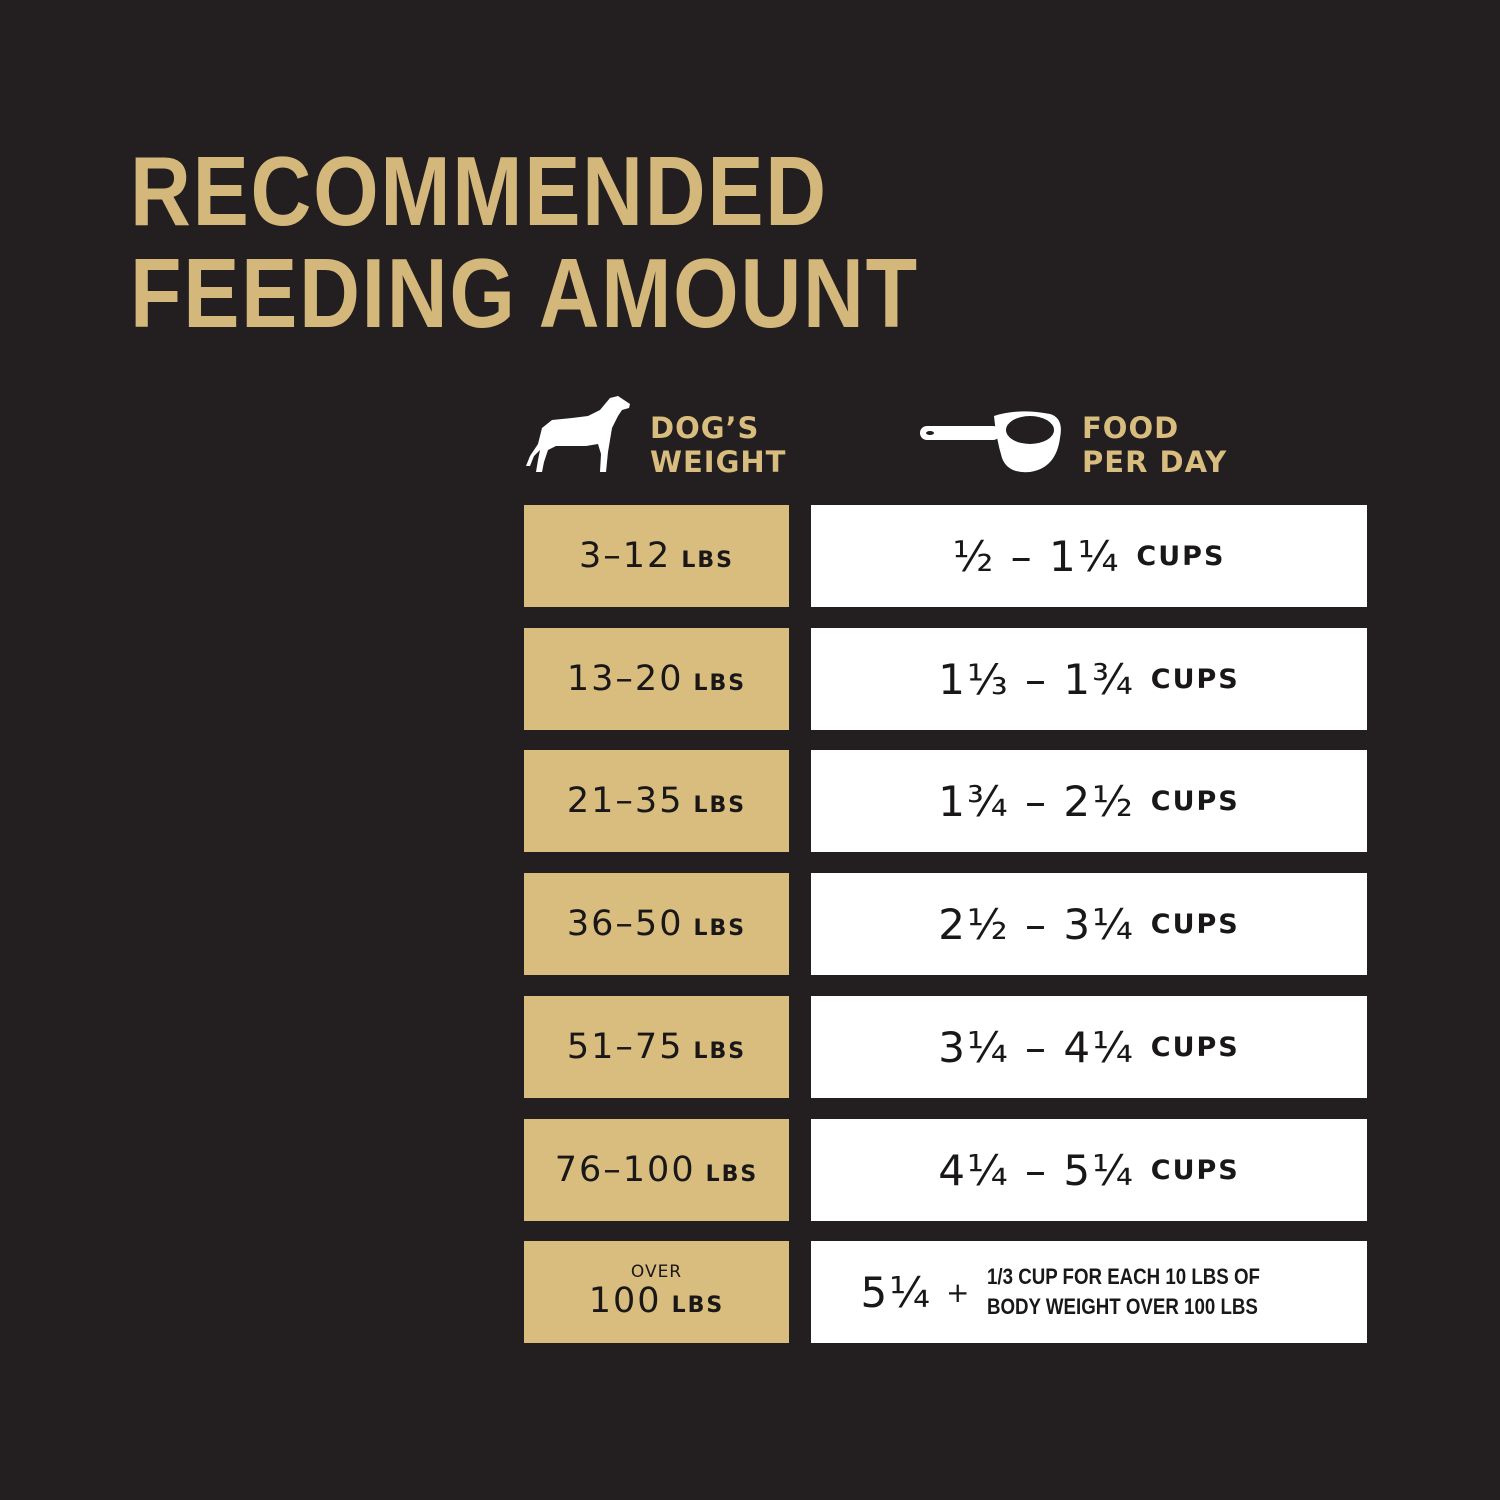 The width and height of the screenshot is (1500, 1500). What do you see at coordinates (1036, 1047) in the screenshot?
I see `food-value: 3¼ – 4¼` at bounding box center [1036, 1047].